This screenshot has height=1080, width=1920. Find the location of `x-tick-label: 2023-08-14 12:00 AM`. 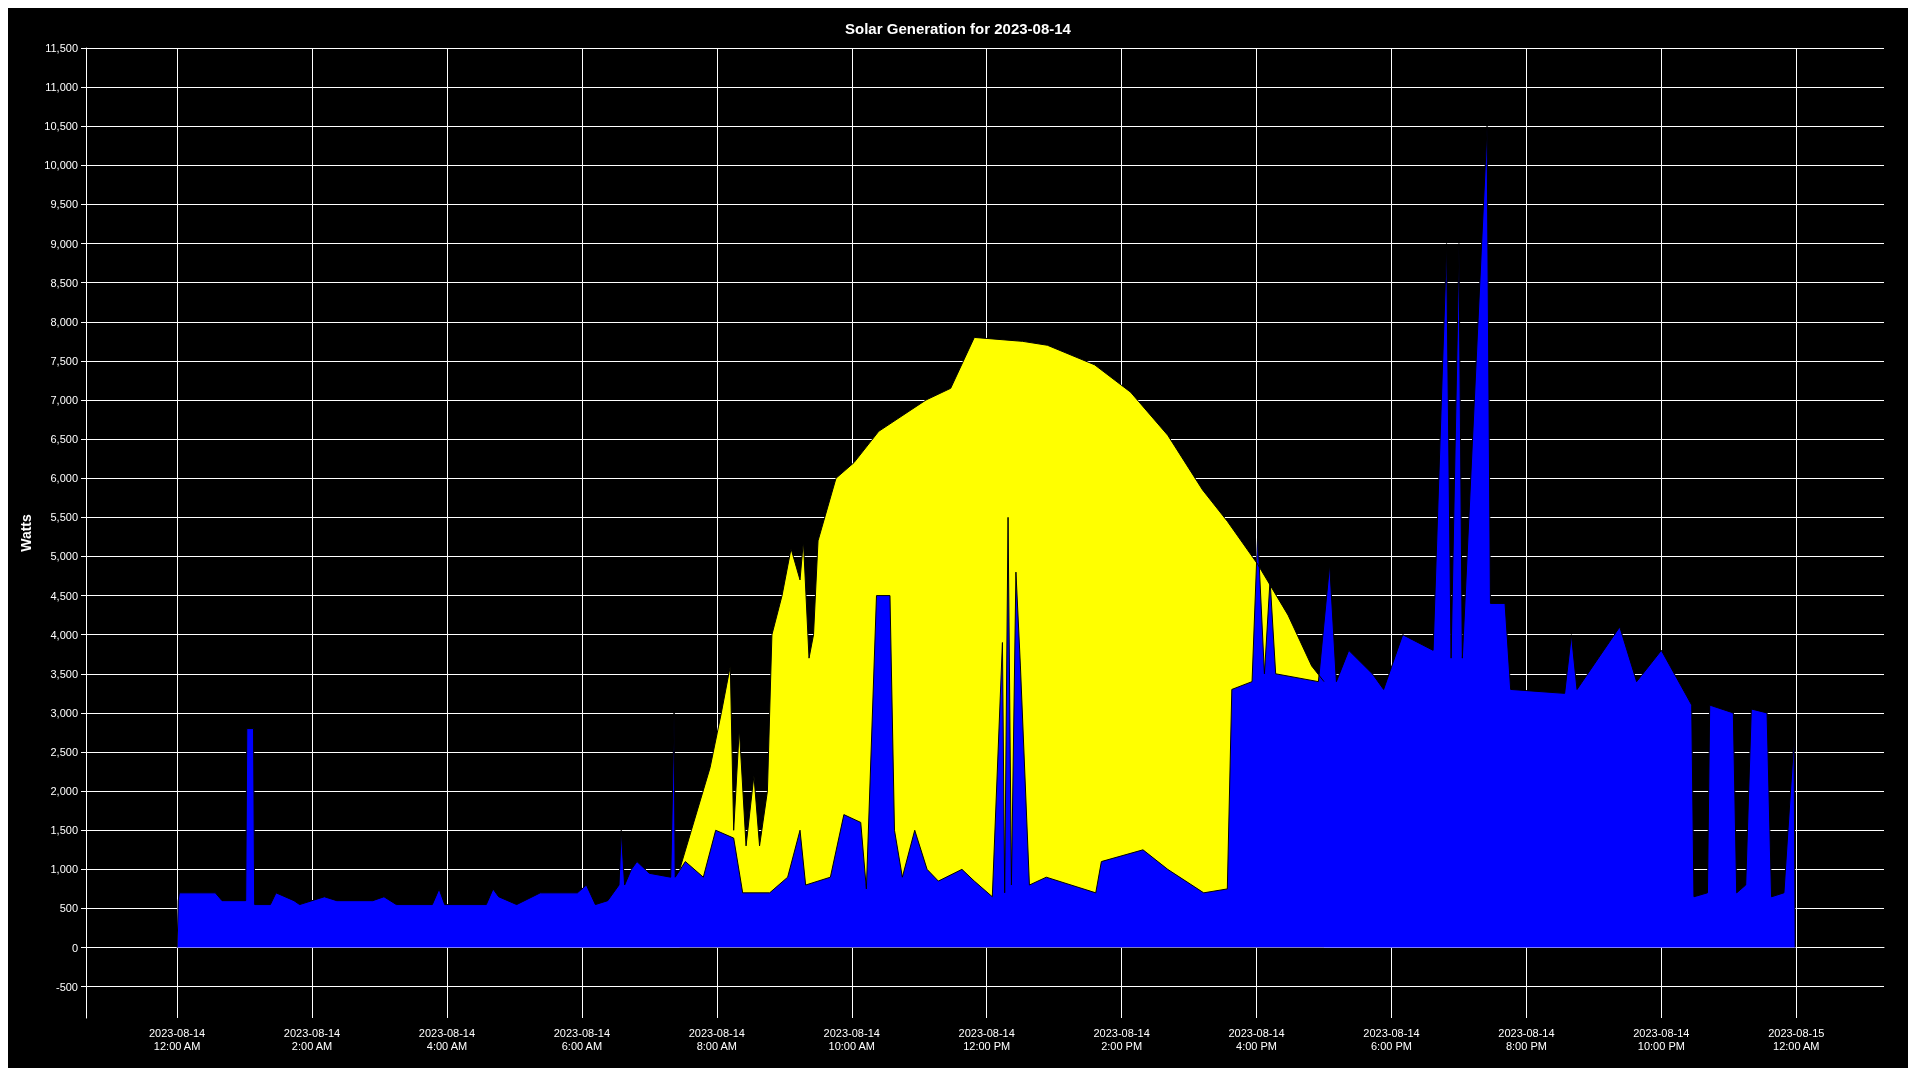

x-tick-label: 2023-08-14 12:00 AM is located at coordinates (177, 1039).